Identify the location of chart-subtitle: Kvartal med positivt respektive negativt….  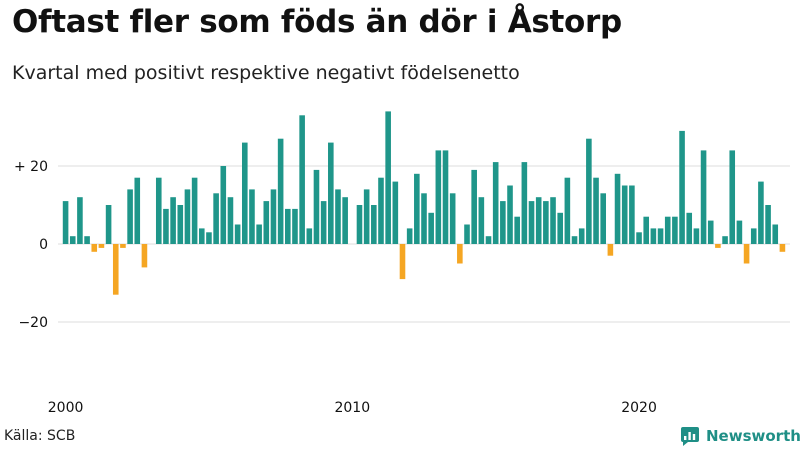
(266, 73).